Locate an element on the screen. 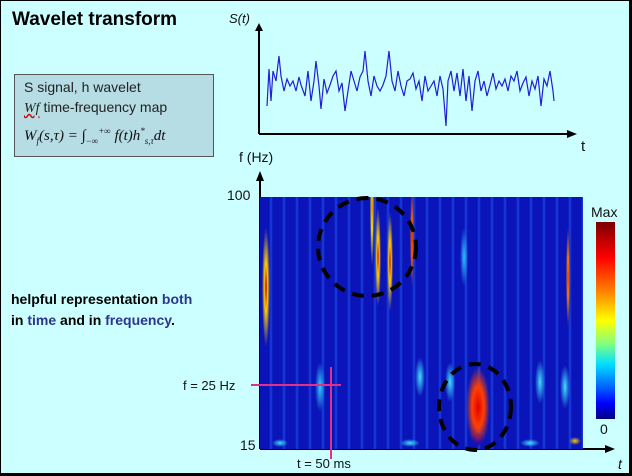 Image resolution: width=632 pixels, height=476 pixels. definition-line-2: Wf time-frequency map is located at coordinates (95, 108).